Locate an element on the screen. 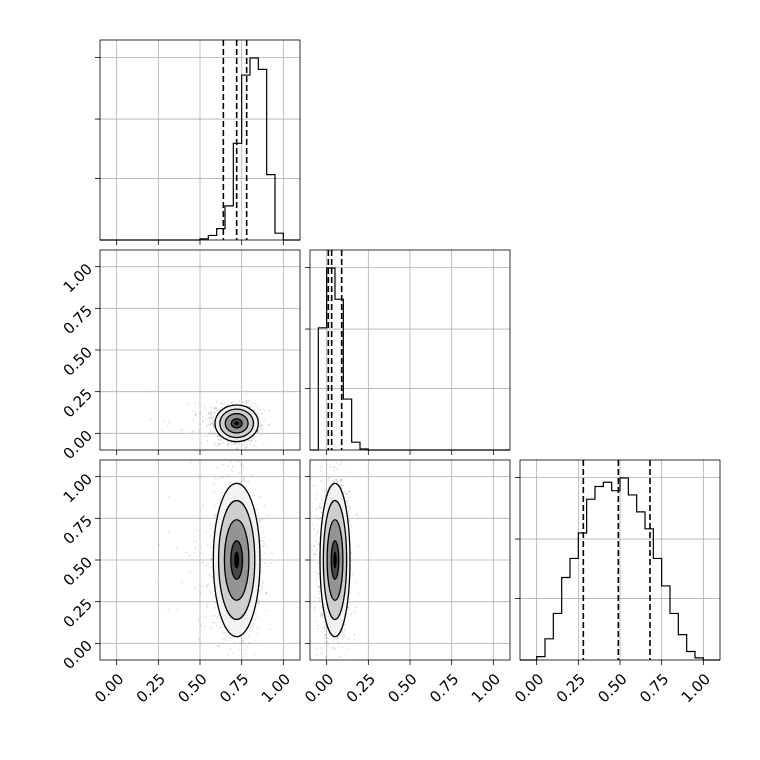 This screenshot has width=760, height=760. x-tick-label: 0.75 is located at coordinates (654, 688).